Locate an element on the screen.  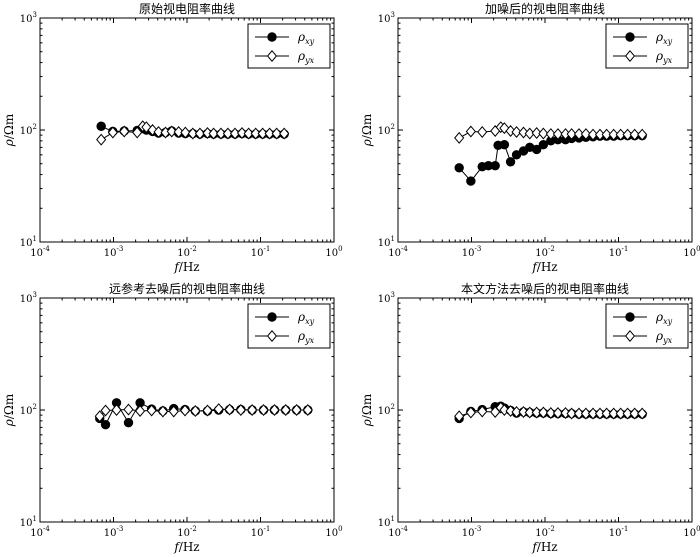
y-tick-label: 10¹ is located at coordinates (386, 242).